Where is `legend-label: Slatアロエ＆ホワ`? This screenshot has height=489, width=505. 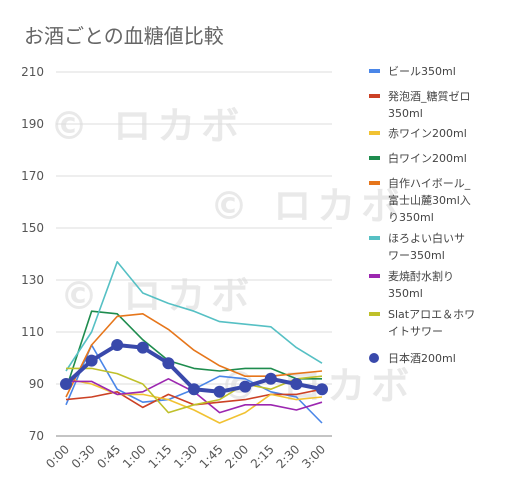
legend-label: Slatアロエ＆ホワ is located at coordinates (431, 314).